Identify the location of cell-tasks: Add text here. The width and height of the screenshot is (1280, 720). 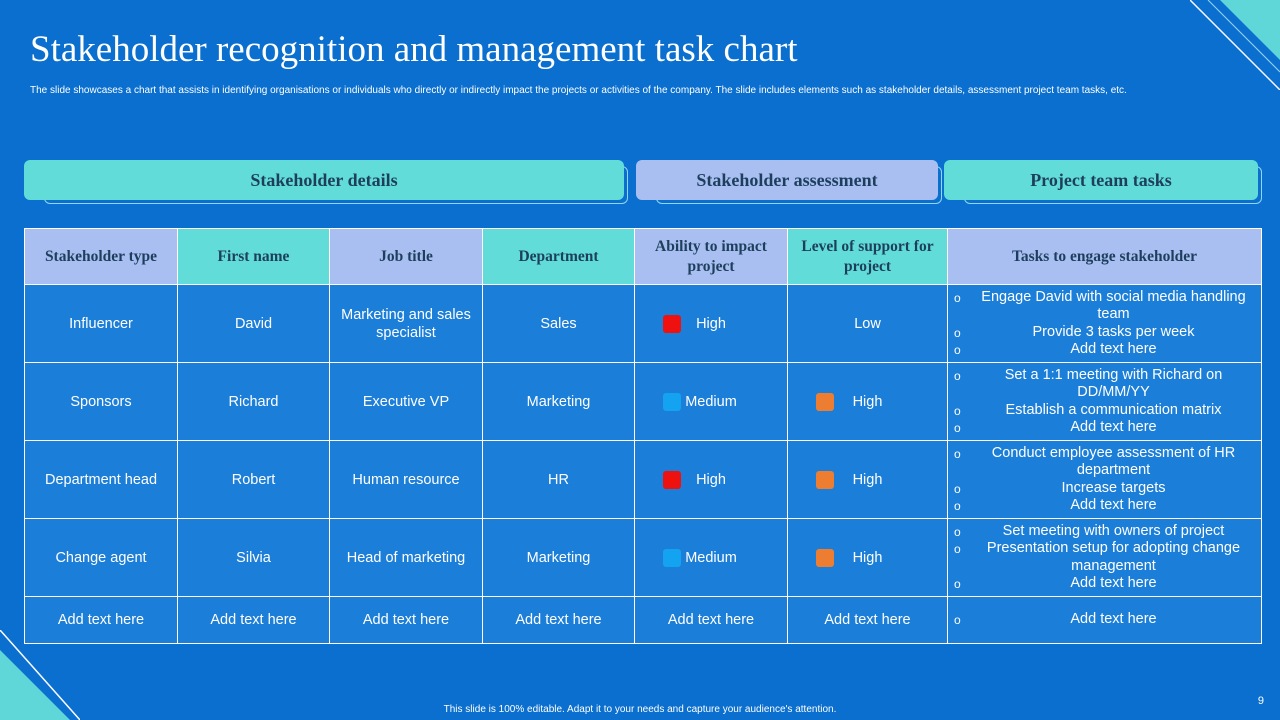
(1104, 620).